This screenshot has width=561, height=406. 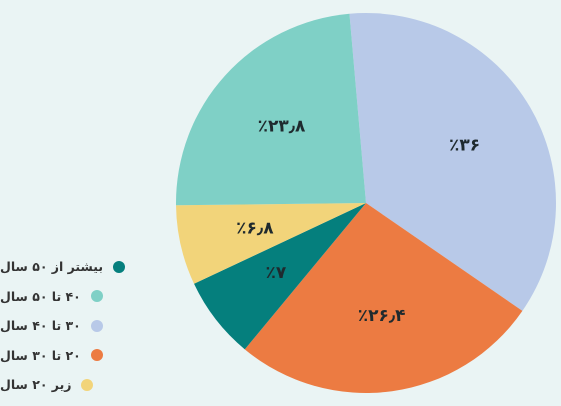 I want to click on legend-item-40-50: ۴۰ تا ۵۰ سال, so click(x=70, y=297).